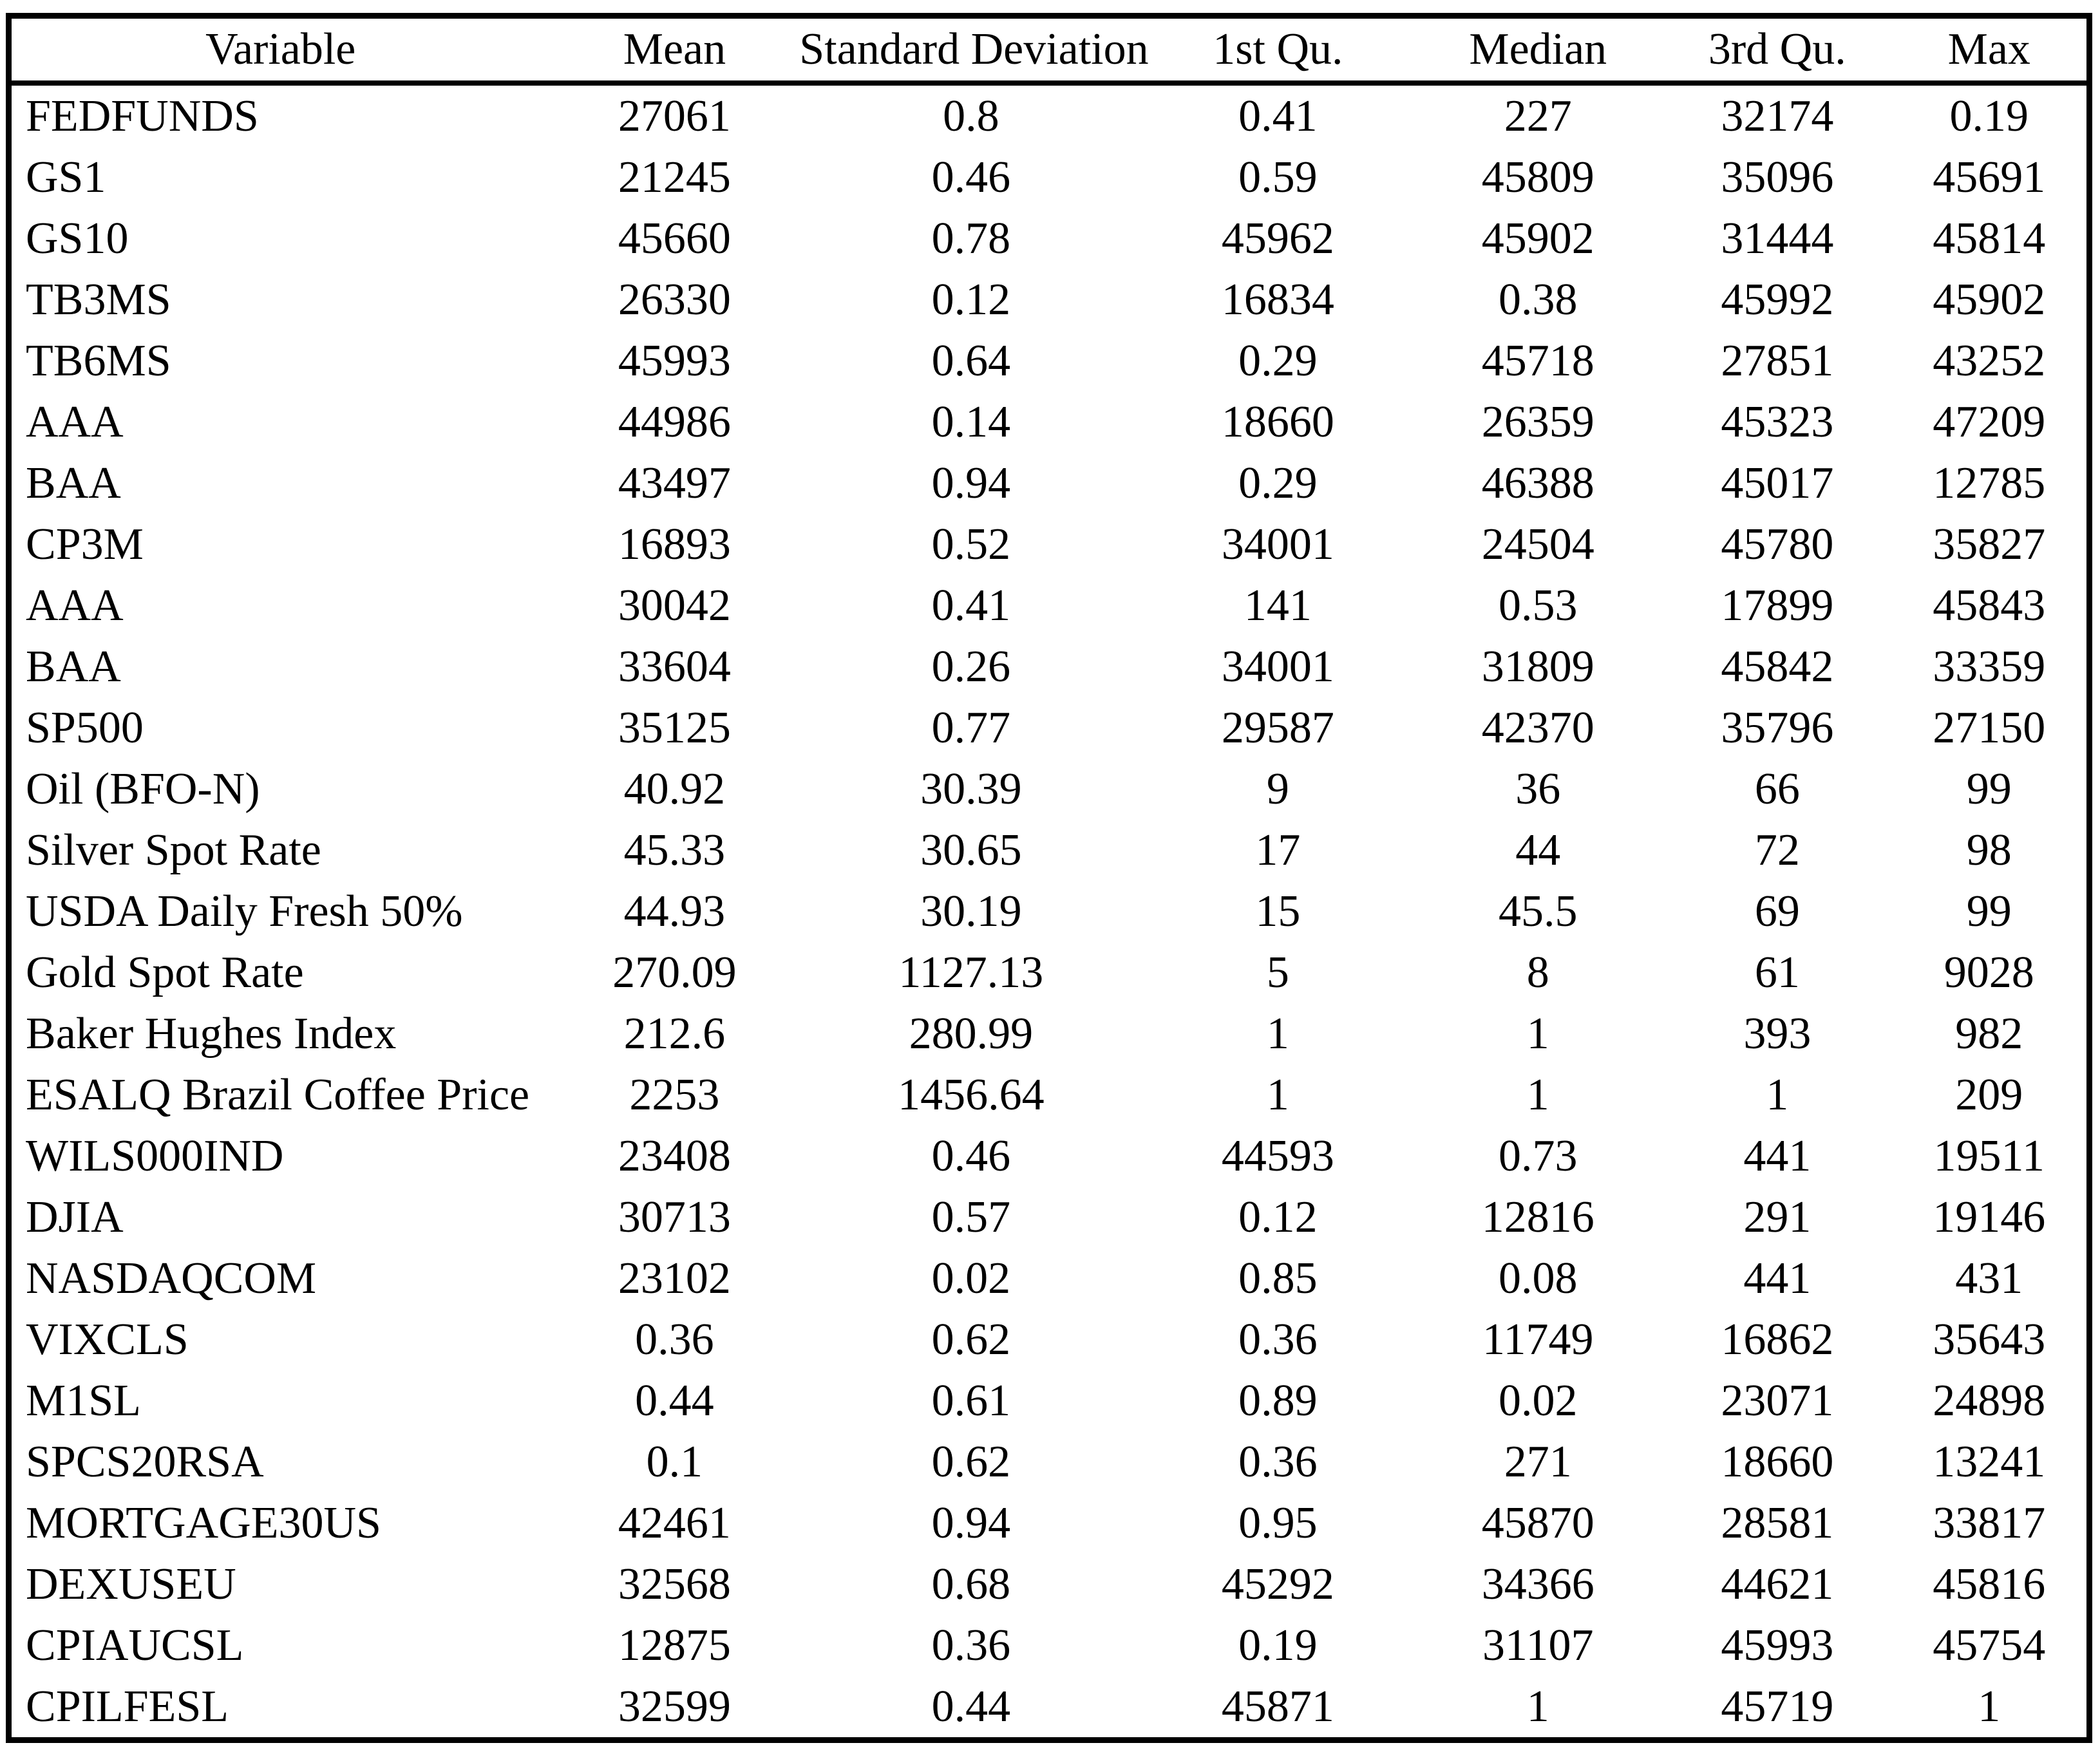 Image resolution: width=2100 pixels, height=1752 pixels. I want to click on table-cell: 0.14, so click(971, 422).